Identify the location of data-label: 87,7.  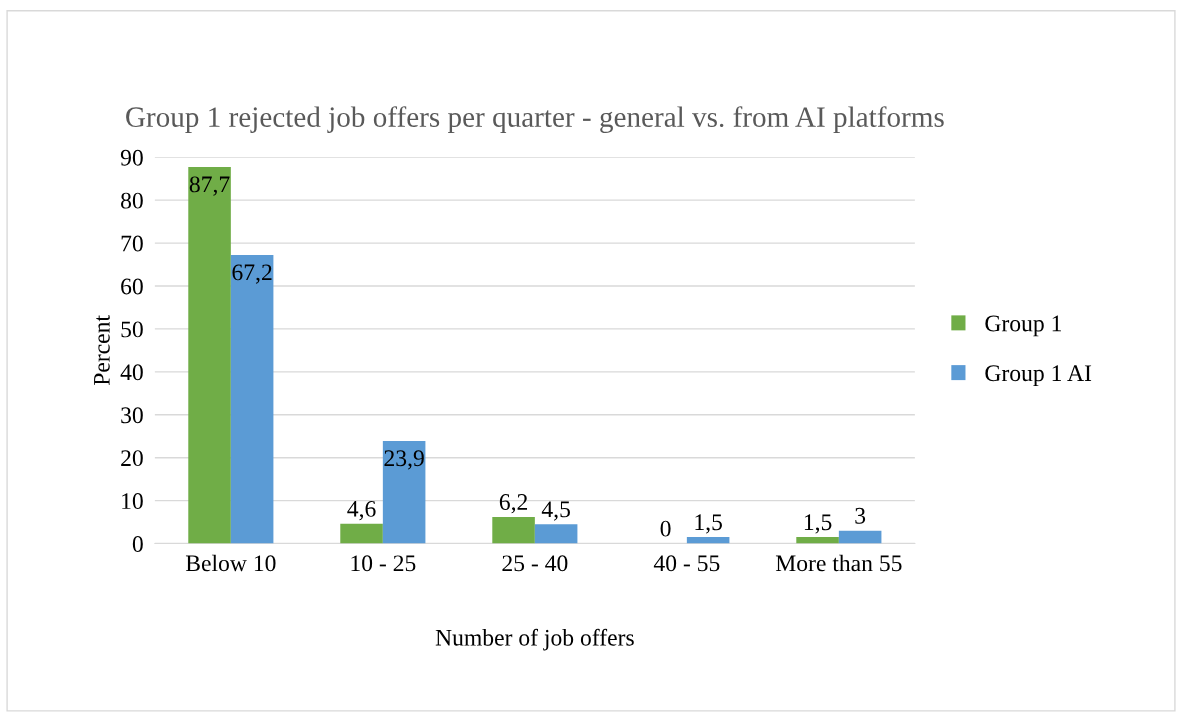
(209, 186).